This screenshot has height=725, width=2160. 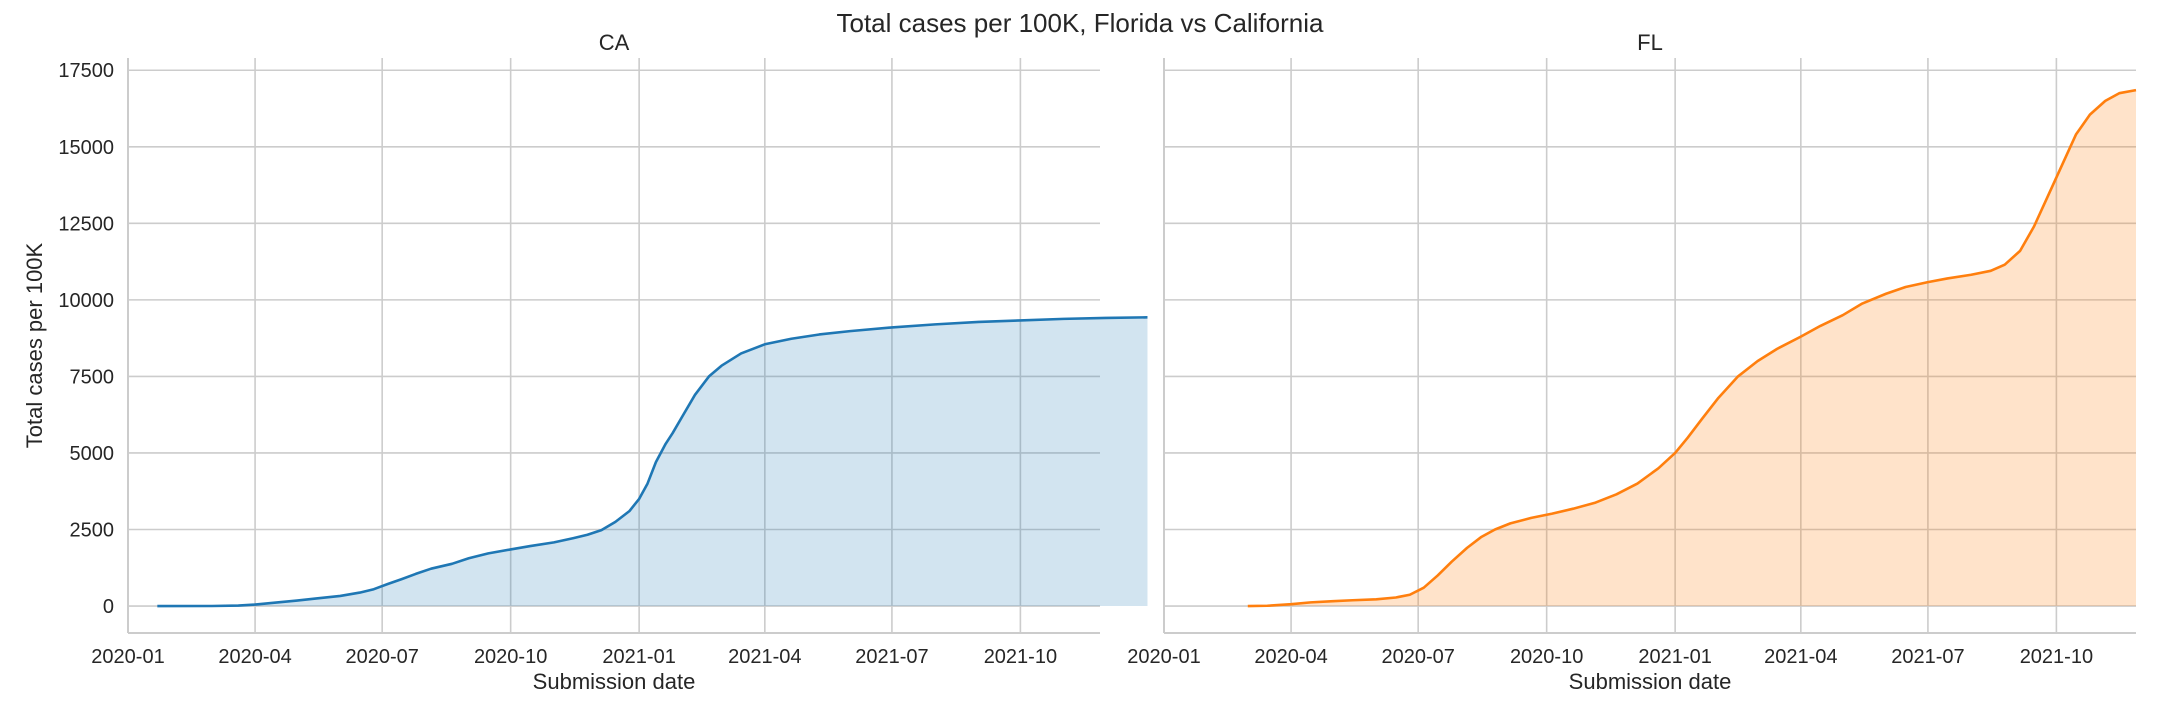 I want to click on fl-x-tick-label: 2021-04, so click(x=1800, y=657).